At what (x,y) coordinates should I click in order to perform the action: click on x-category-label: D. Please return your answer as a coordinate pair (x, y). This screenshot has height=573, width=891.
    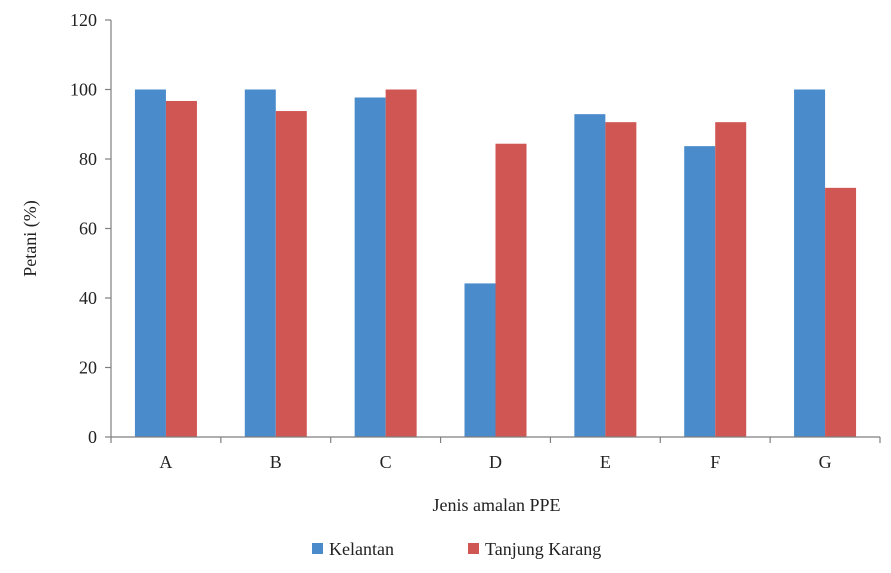
    Looking at the image, I should click on (495, 462).